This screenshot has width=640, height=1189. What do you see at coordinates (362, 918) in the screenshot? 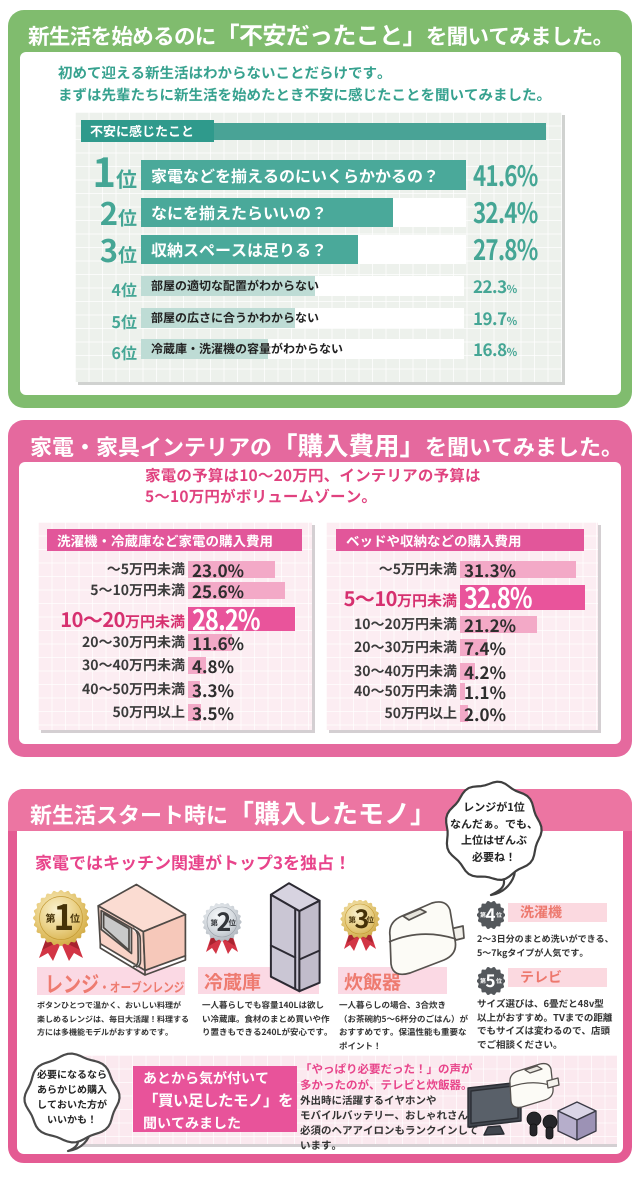
I see `svg-text: 3` at bounding box center [362, 918].